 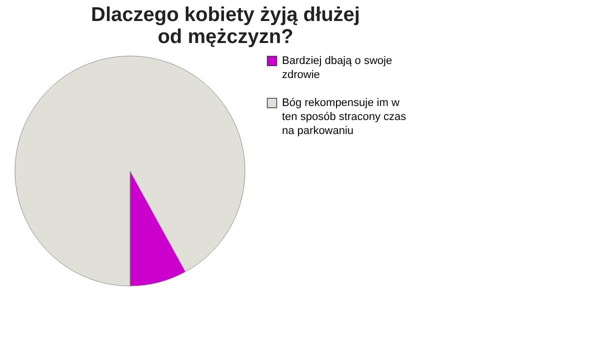 I want to click on chart-title: Dlaczego kobiety żyją dłużej od mężczyzn?, so click(x=225, y=26).